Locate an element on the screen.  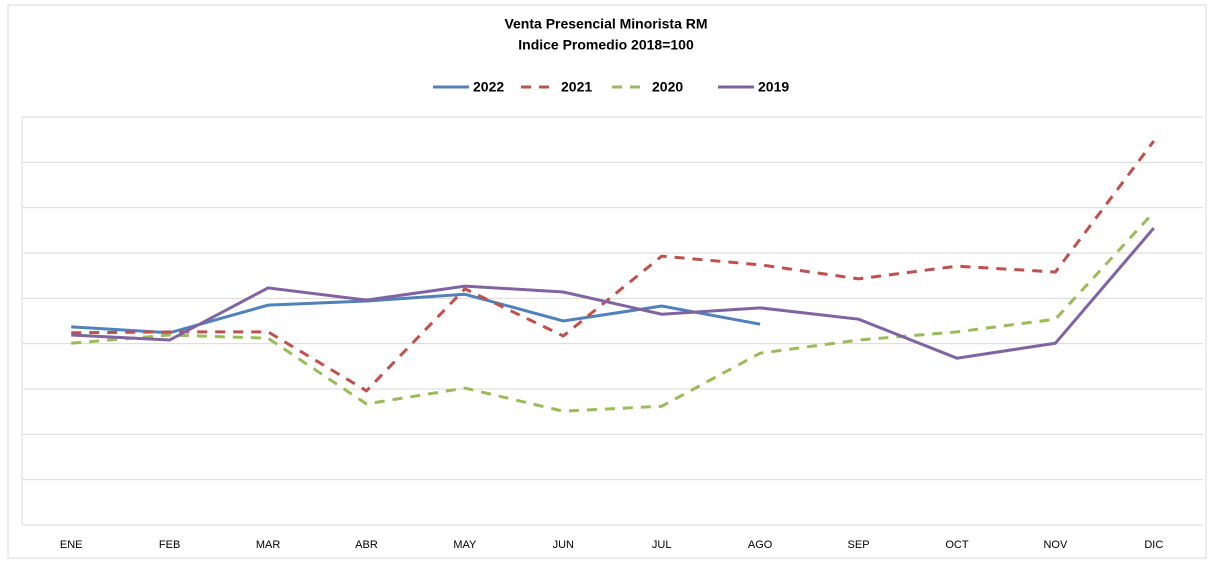
x-tick-label: JUN is located at coordinates (563, 545).